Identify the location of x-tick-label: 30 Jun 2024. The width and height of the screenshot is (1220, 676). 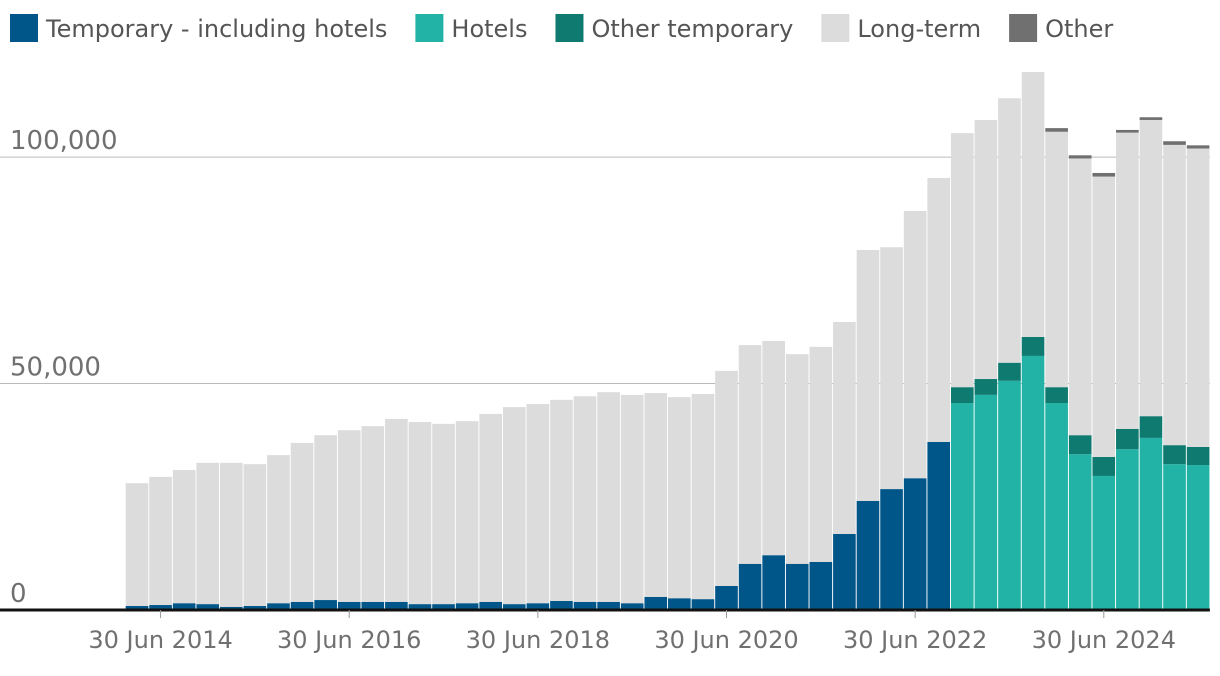
(1104, 640).